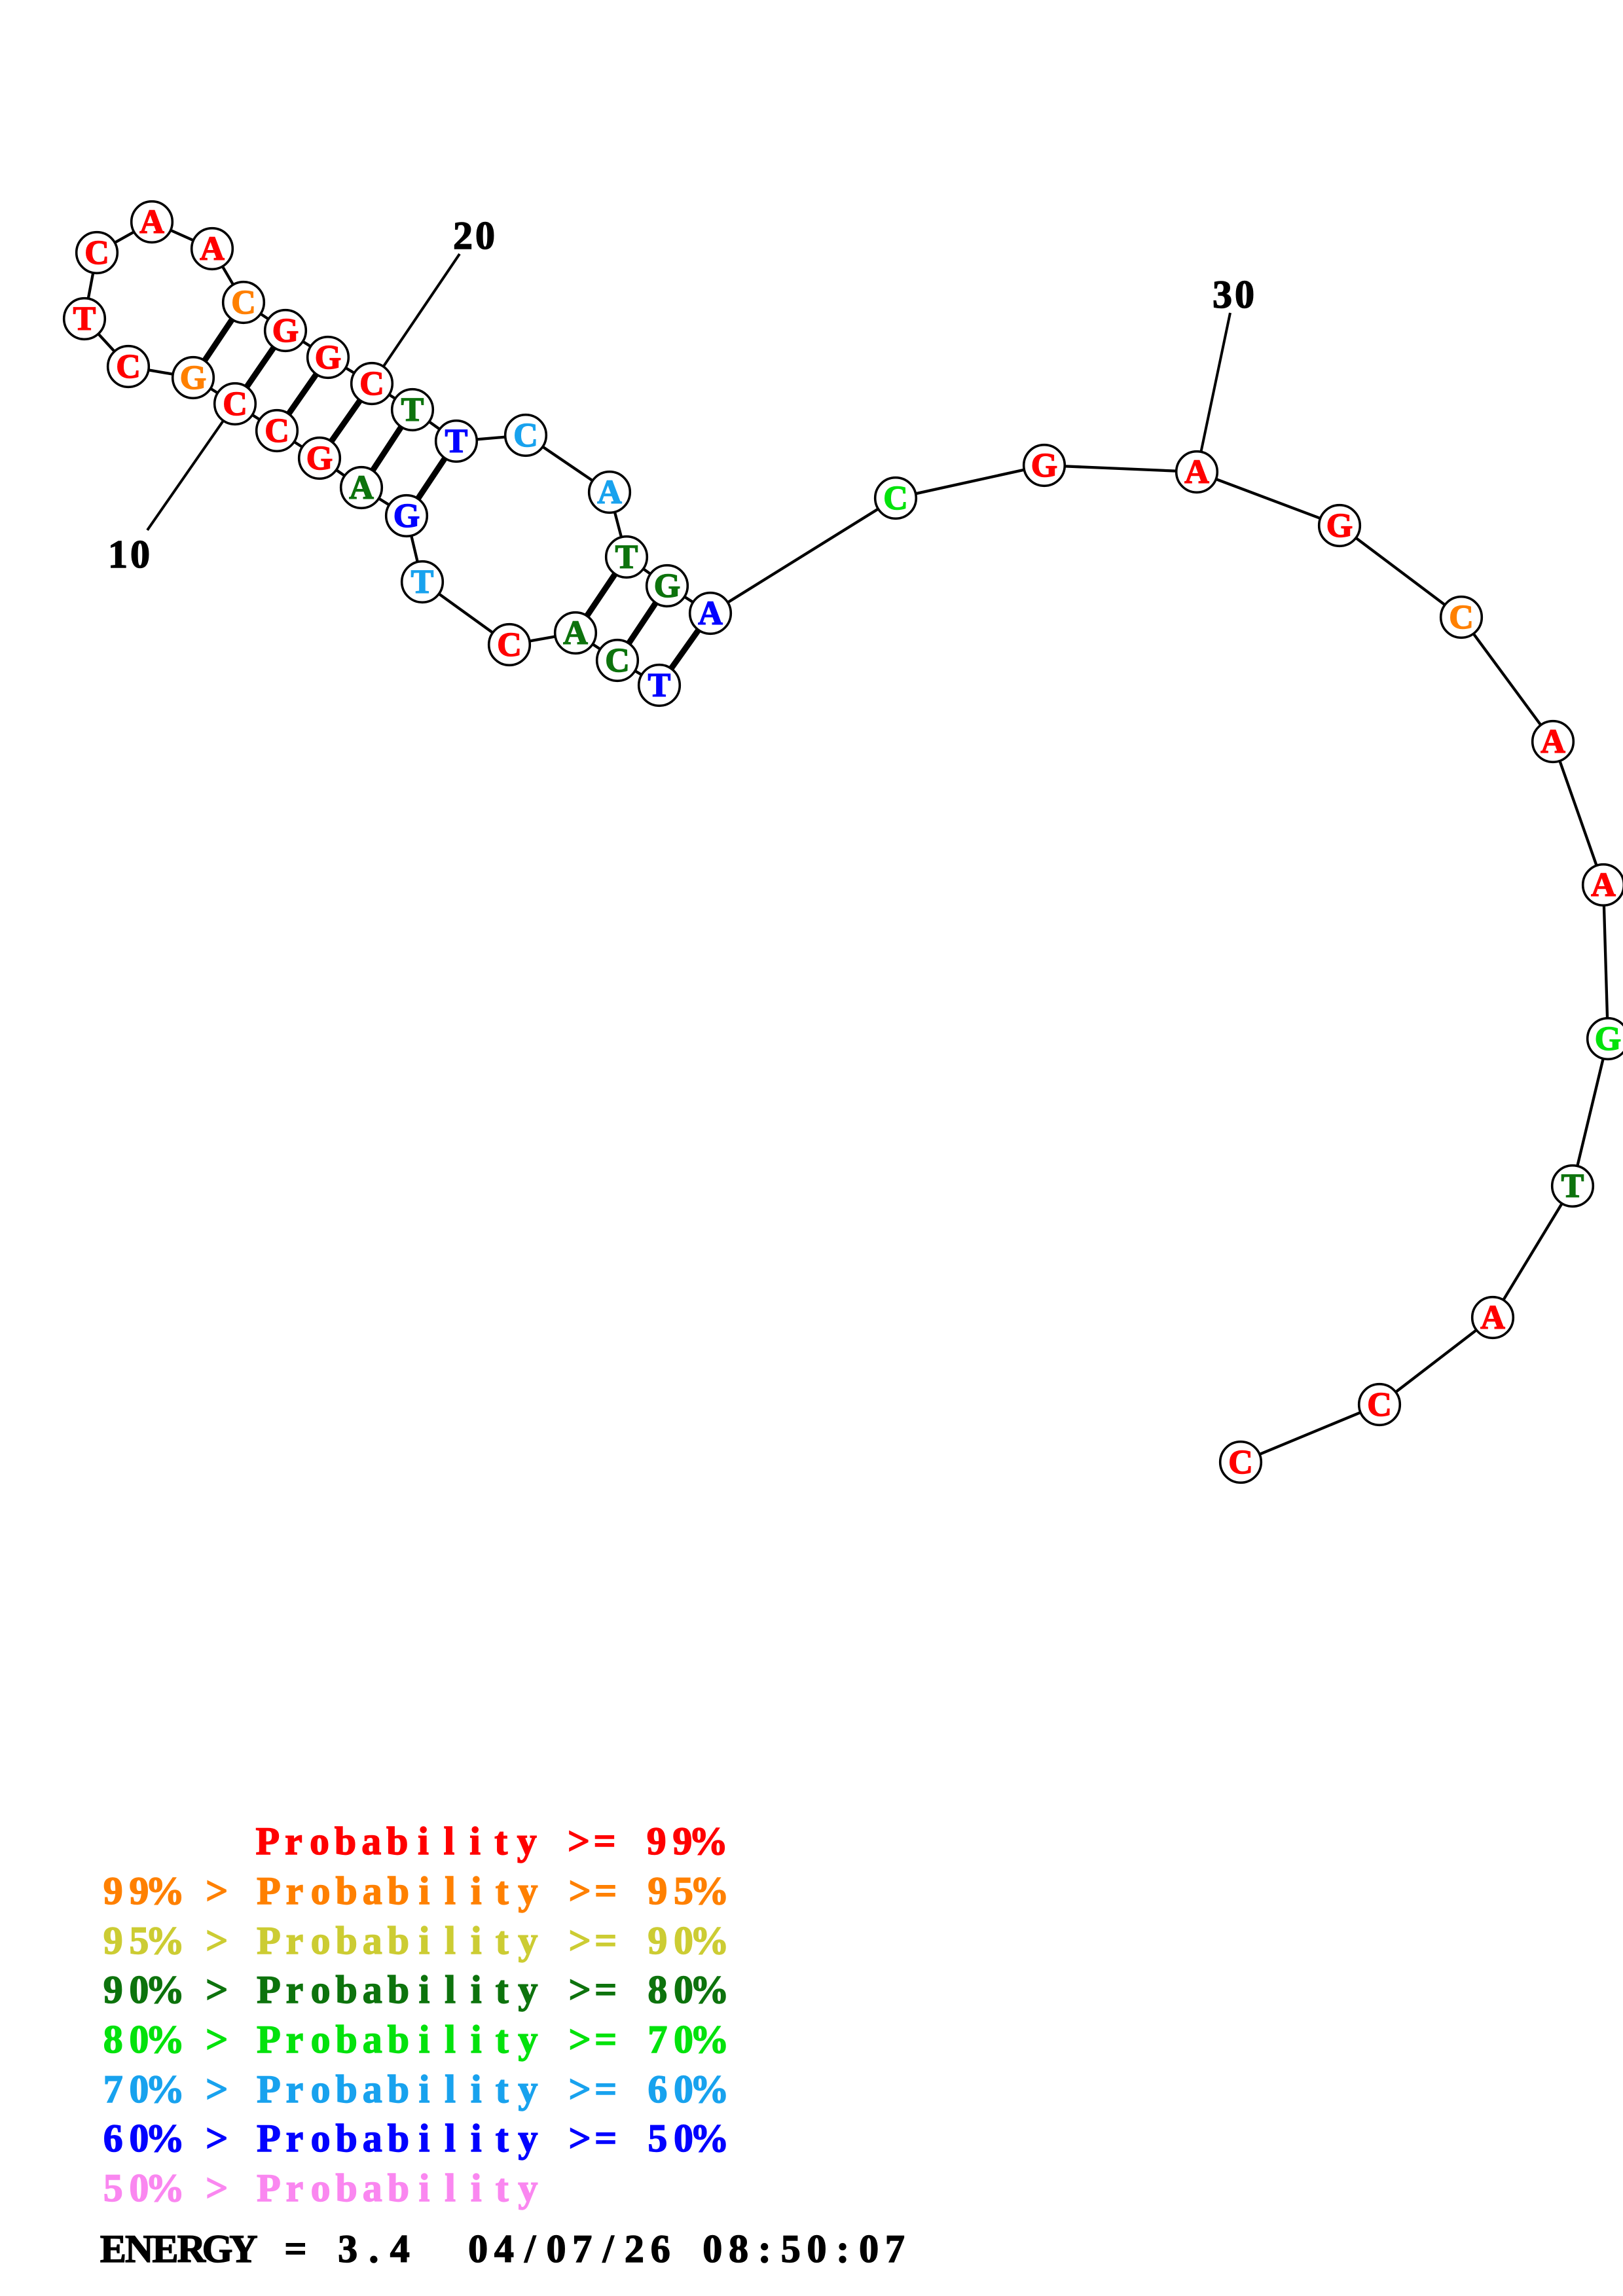 Image resolution: width=1623 pixels, height=2296 pixels. Describe the element at coordinates (113, 2248) in the screenshot. I see `svg-text: E` at that location.